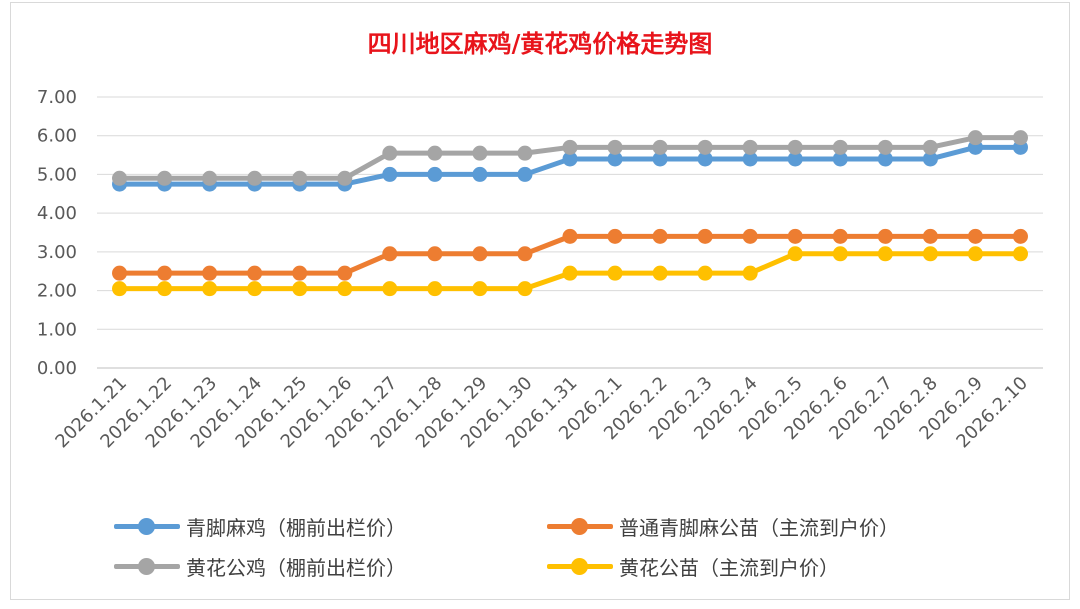 This screenshot has width=1080, height=609. I want to click on y-tick-label: 3.00, so click(57, 252).